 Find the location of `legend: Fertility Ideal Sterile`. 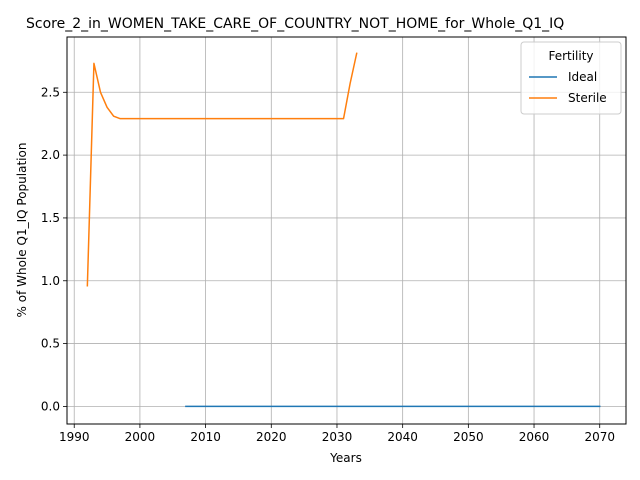

legend: Fertility Ideal Sterile is located at coordinates (571, 78).